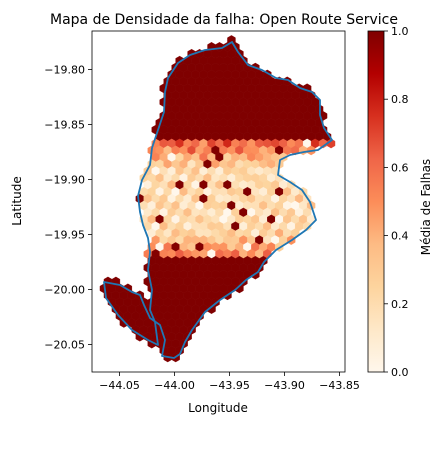 This screenshot has height=457, width=448. I want to click on x-tick-label: −44.05, so click(119, 385).